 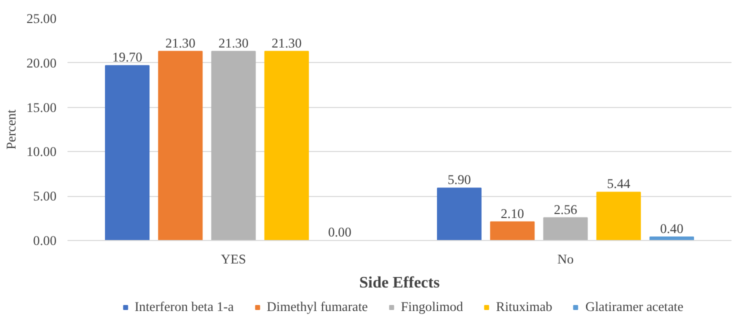 I want to click on data-label: 5.44, so click(x=618, y=184).